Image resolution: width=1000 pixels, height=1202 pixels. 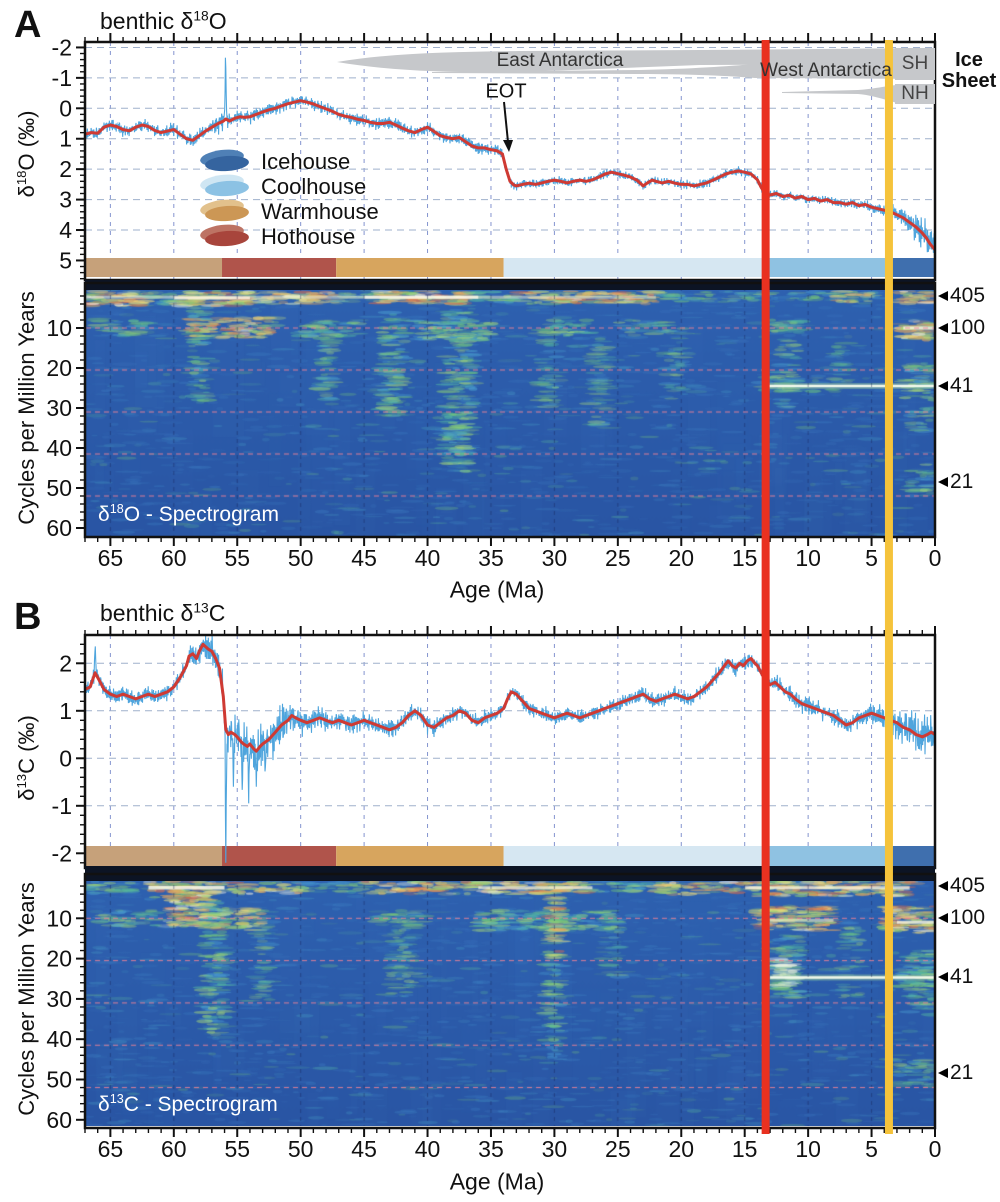 I want to click on x-tick-label: 25, so click(x=618, y=1149).